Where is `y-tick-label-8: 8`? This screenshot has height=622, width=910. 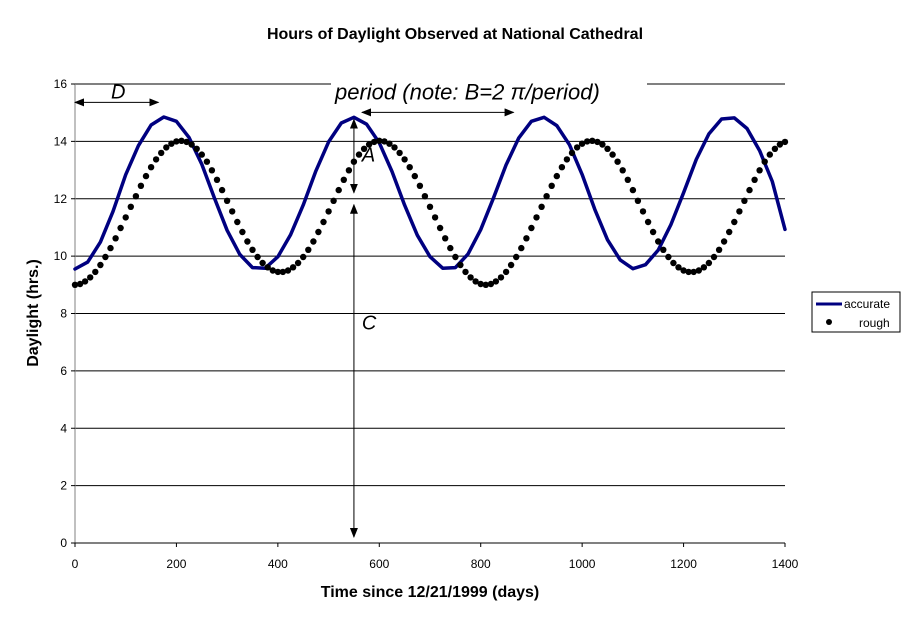
y-tick-label-8: 8 is located at coordinates (63, 314).